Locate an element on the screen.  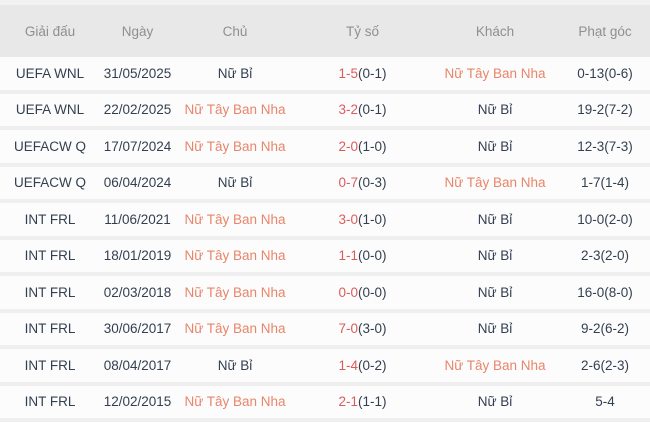
corners-value: 2-6(2-3) is located at coordinates (604, 365).